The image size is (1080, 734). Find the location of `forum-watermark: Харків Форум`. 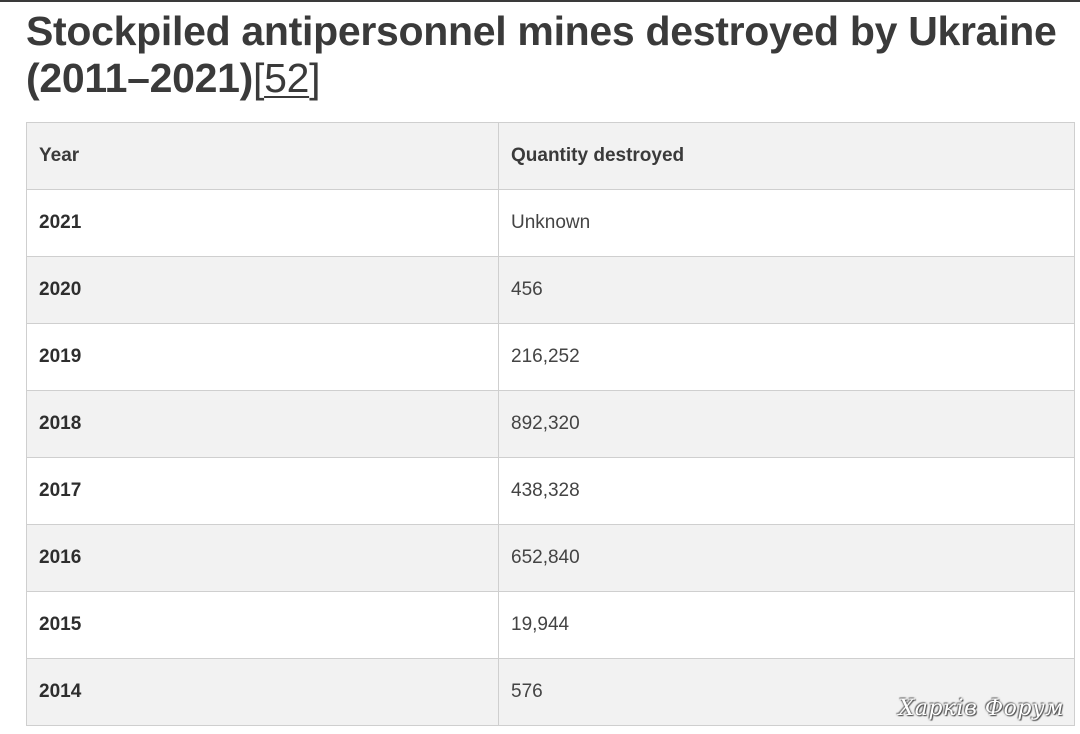

forum-watermark: Харків Форум is located at coordinates (981, 708).